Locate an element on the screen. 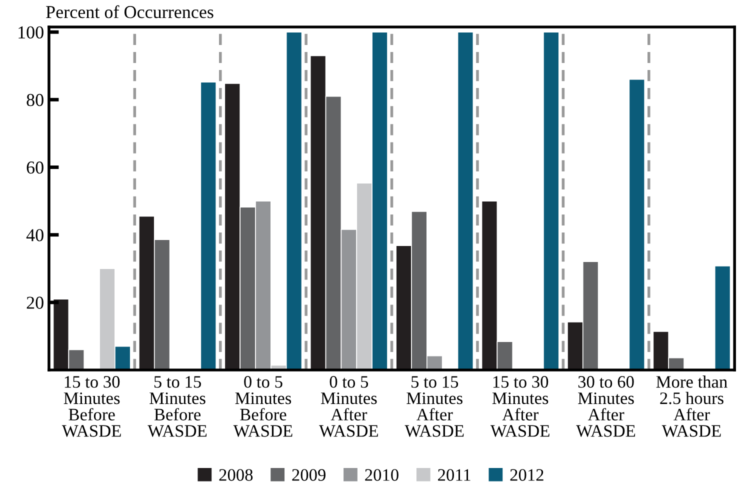  x-tick-label: 0 to 5 Minutes After WASDE is located at coordinates (348, 406).